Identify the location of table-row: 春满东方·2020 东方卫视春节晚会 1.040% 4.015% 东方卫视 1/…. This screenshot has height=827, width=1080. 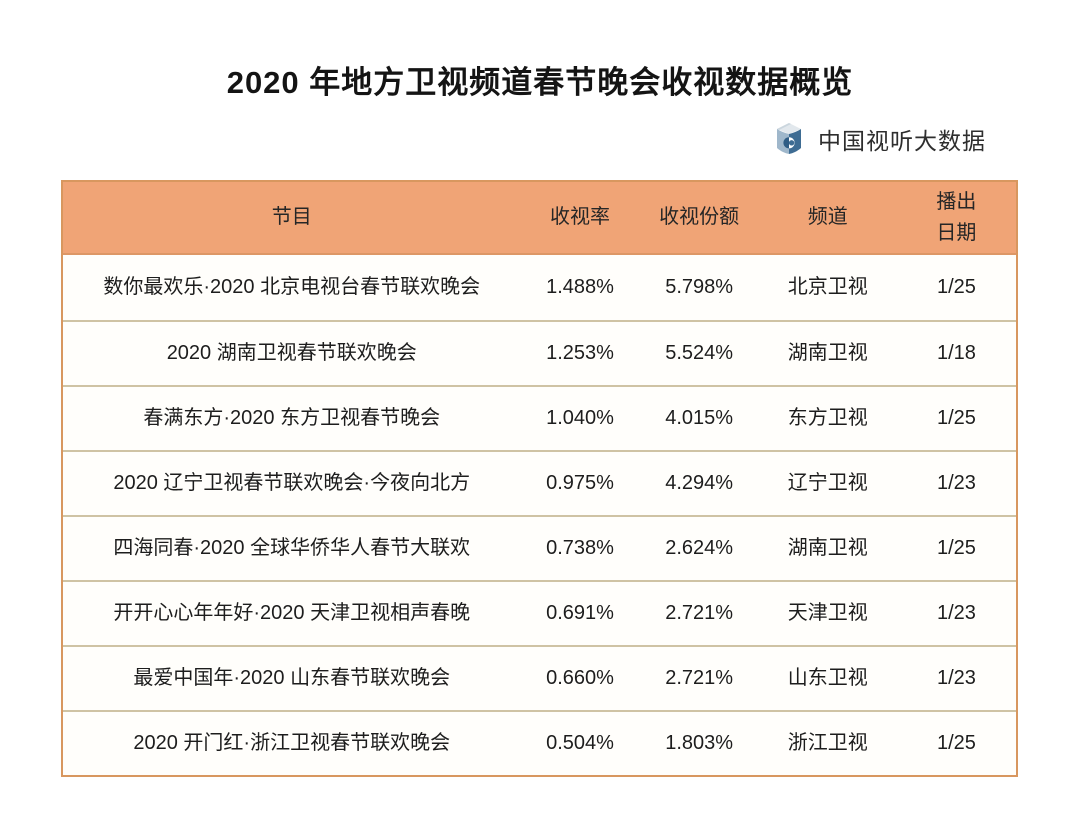
(539, 417).